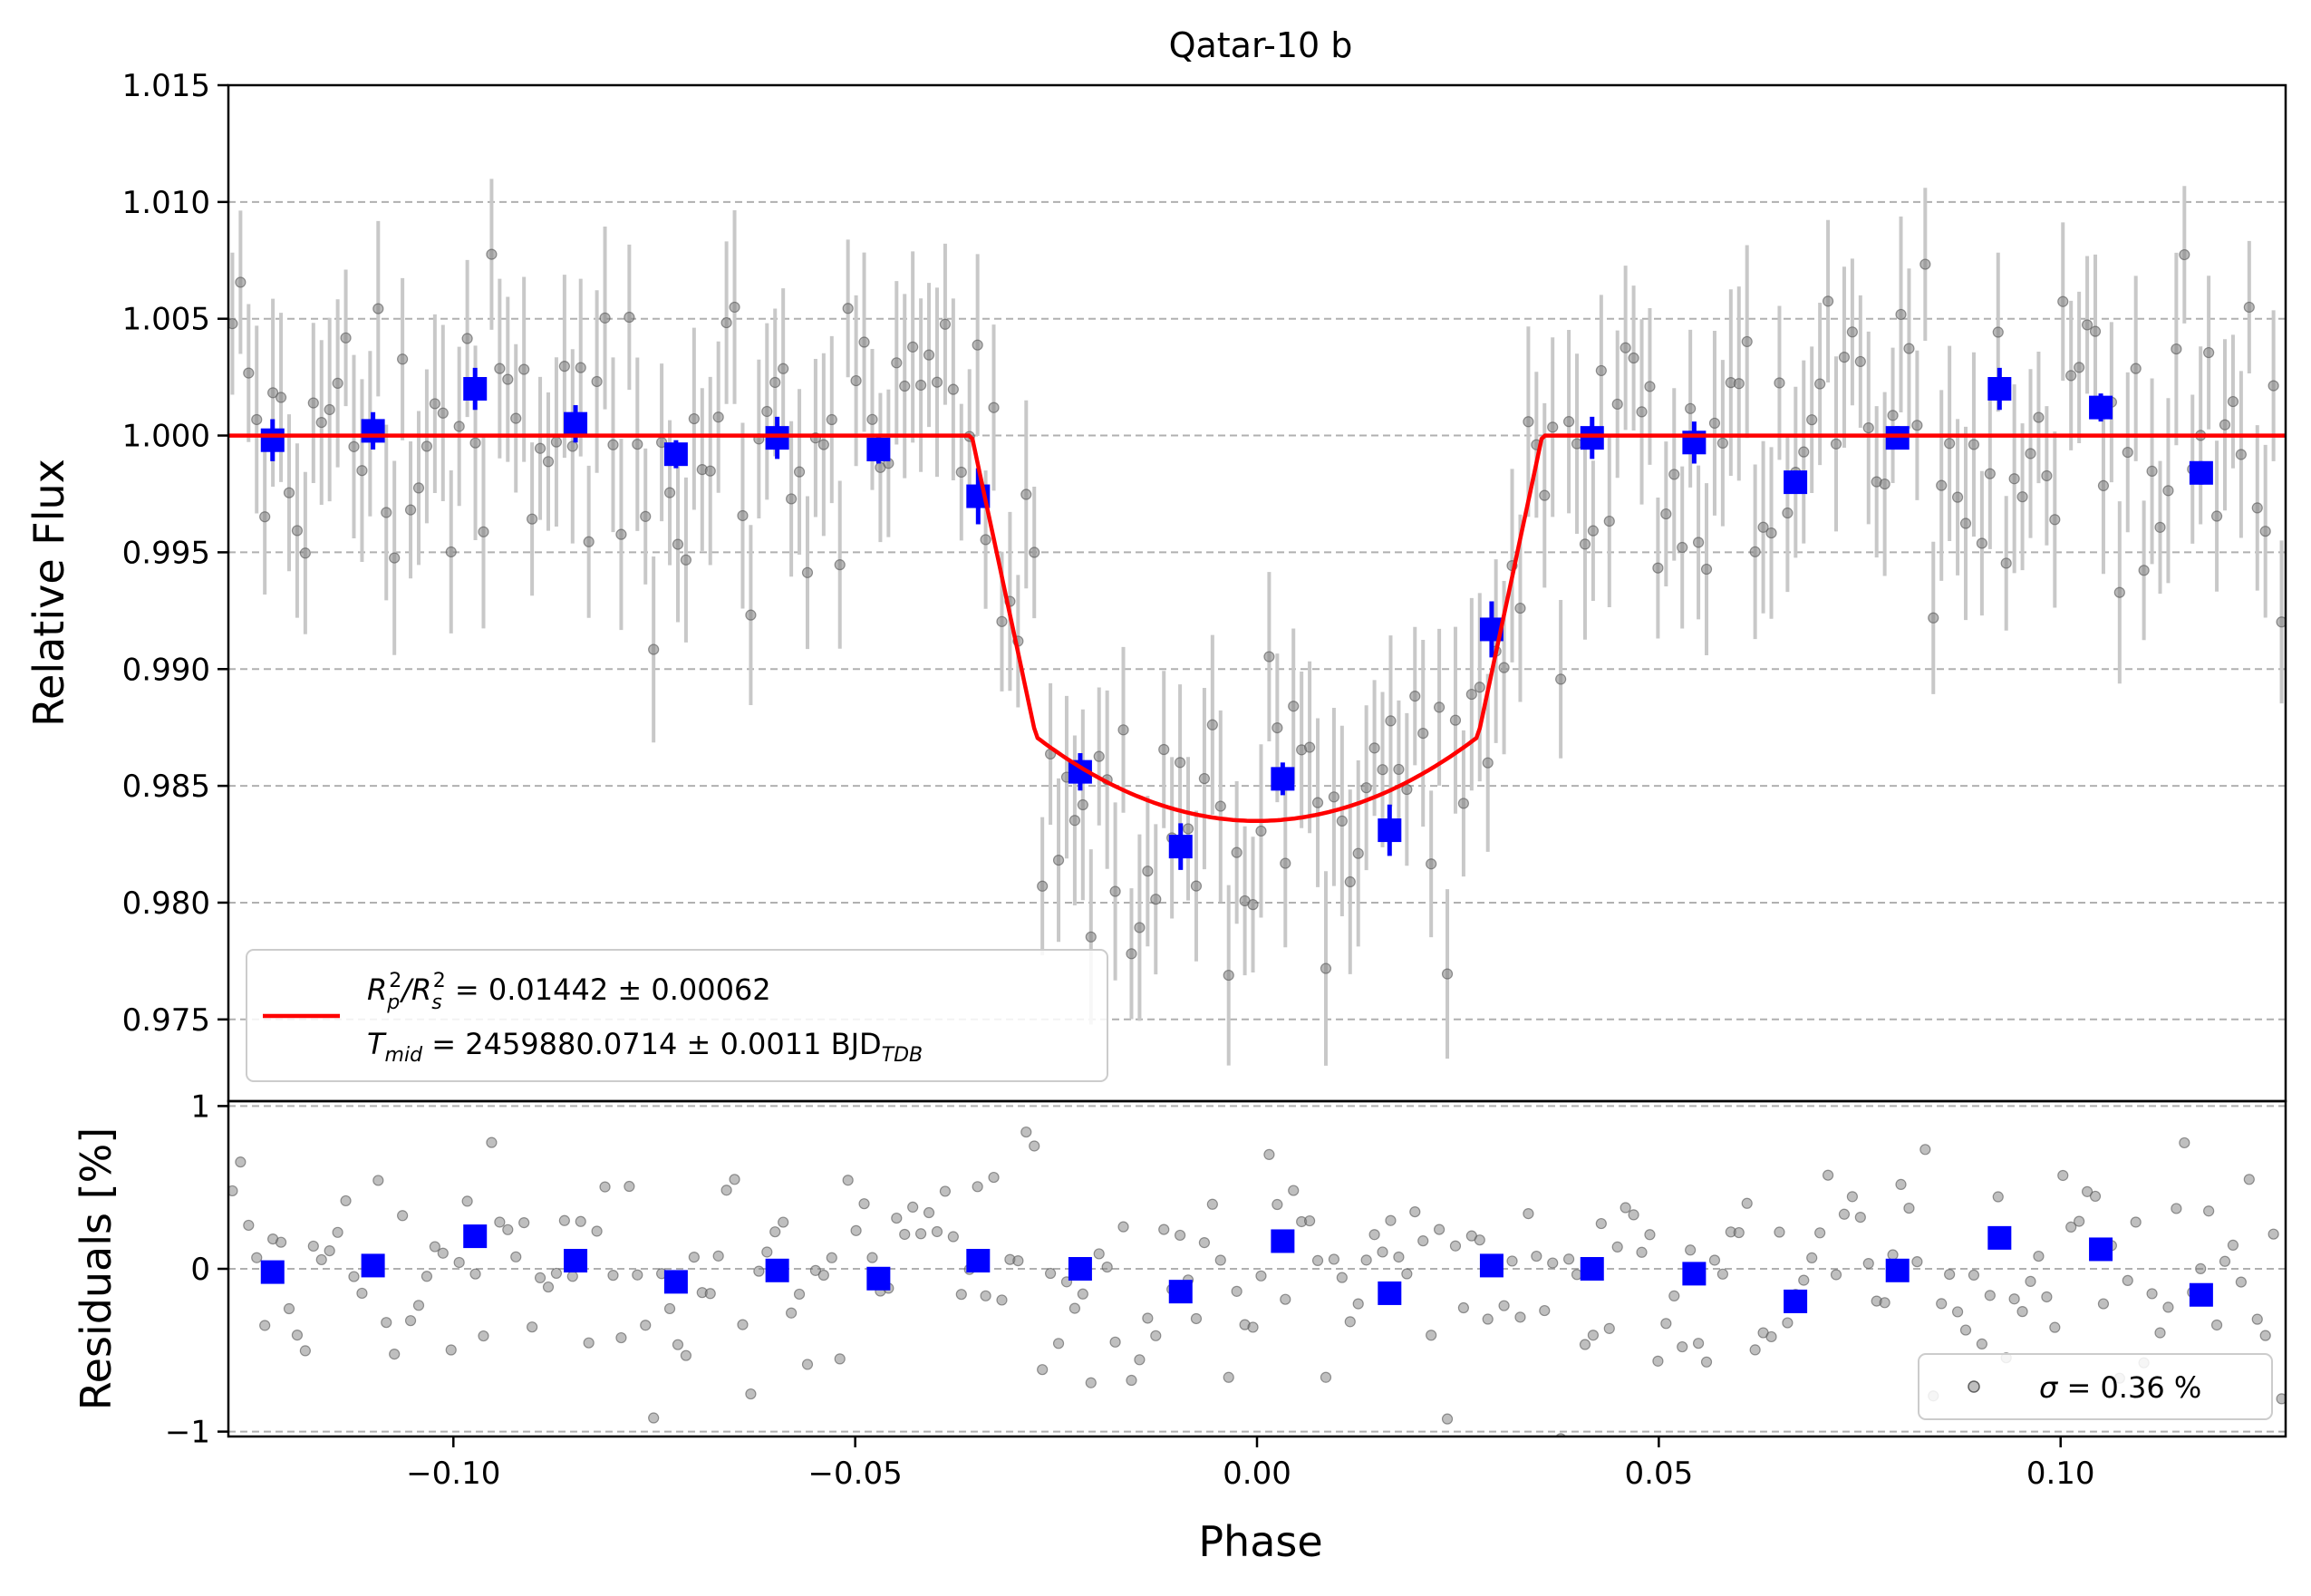 Image resolution: width=2311 pixels, height=1596 pixels. What do you see at coordinates (1257, 1474) in the screenshot?
I see `x-tick-label: 0.00` at bounding box center [1257, 1474].